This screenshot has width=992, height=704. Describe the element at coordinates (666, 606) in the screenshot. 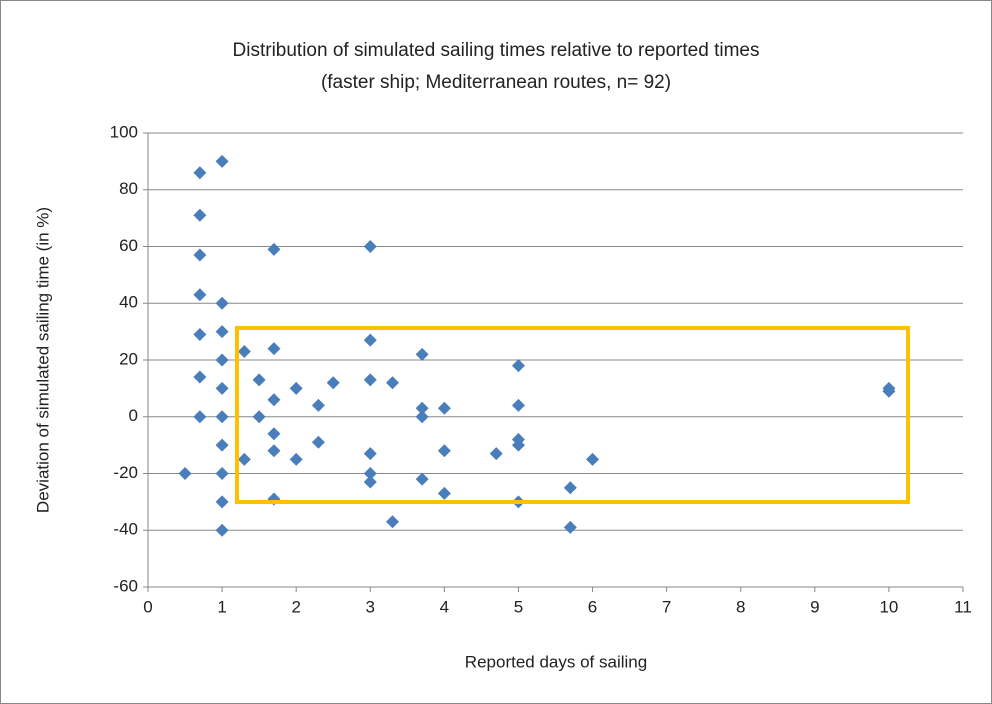

I see `x-tick-label: 7` at that location.